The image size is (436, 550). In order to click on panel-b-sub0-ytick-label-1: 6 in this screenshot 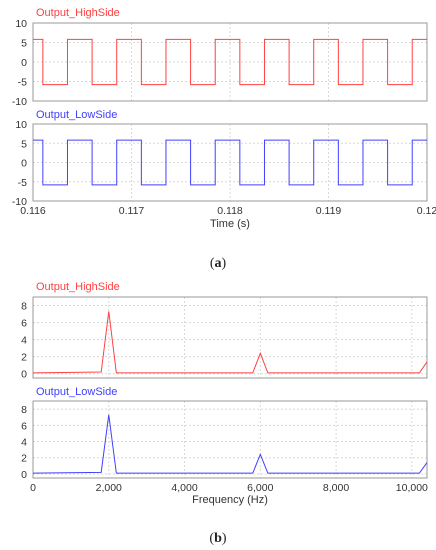, I will do `click(24, 324)`.